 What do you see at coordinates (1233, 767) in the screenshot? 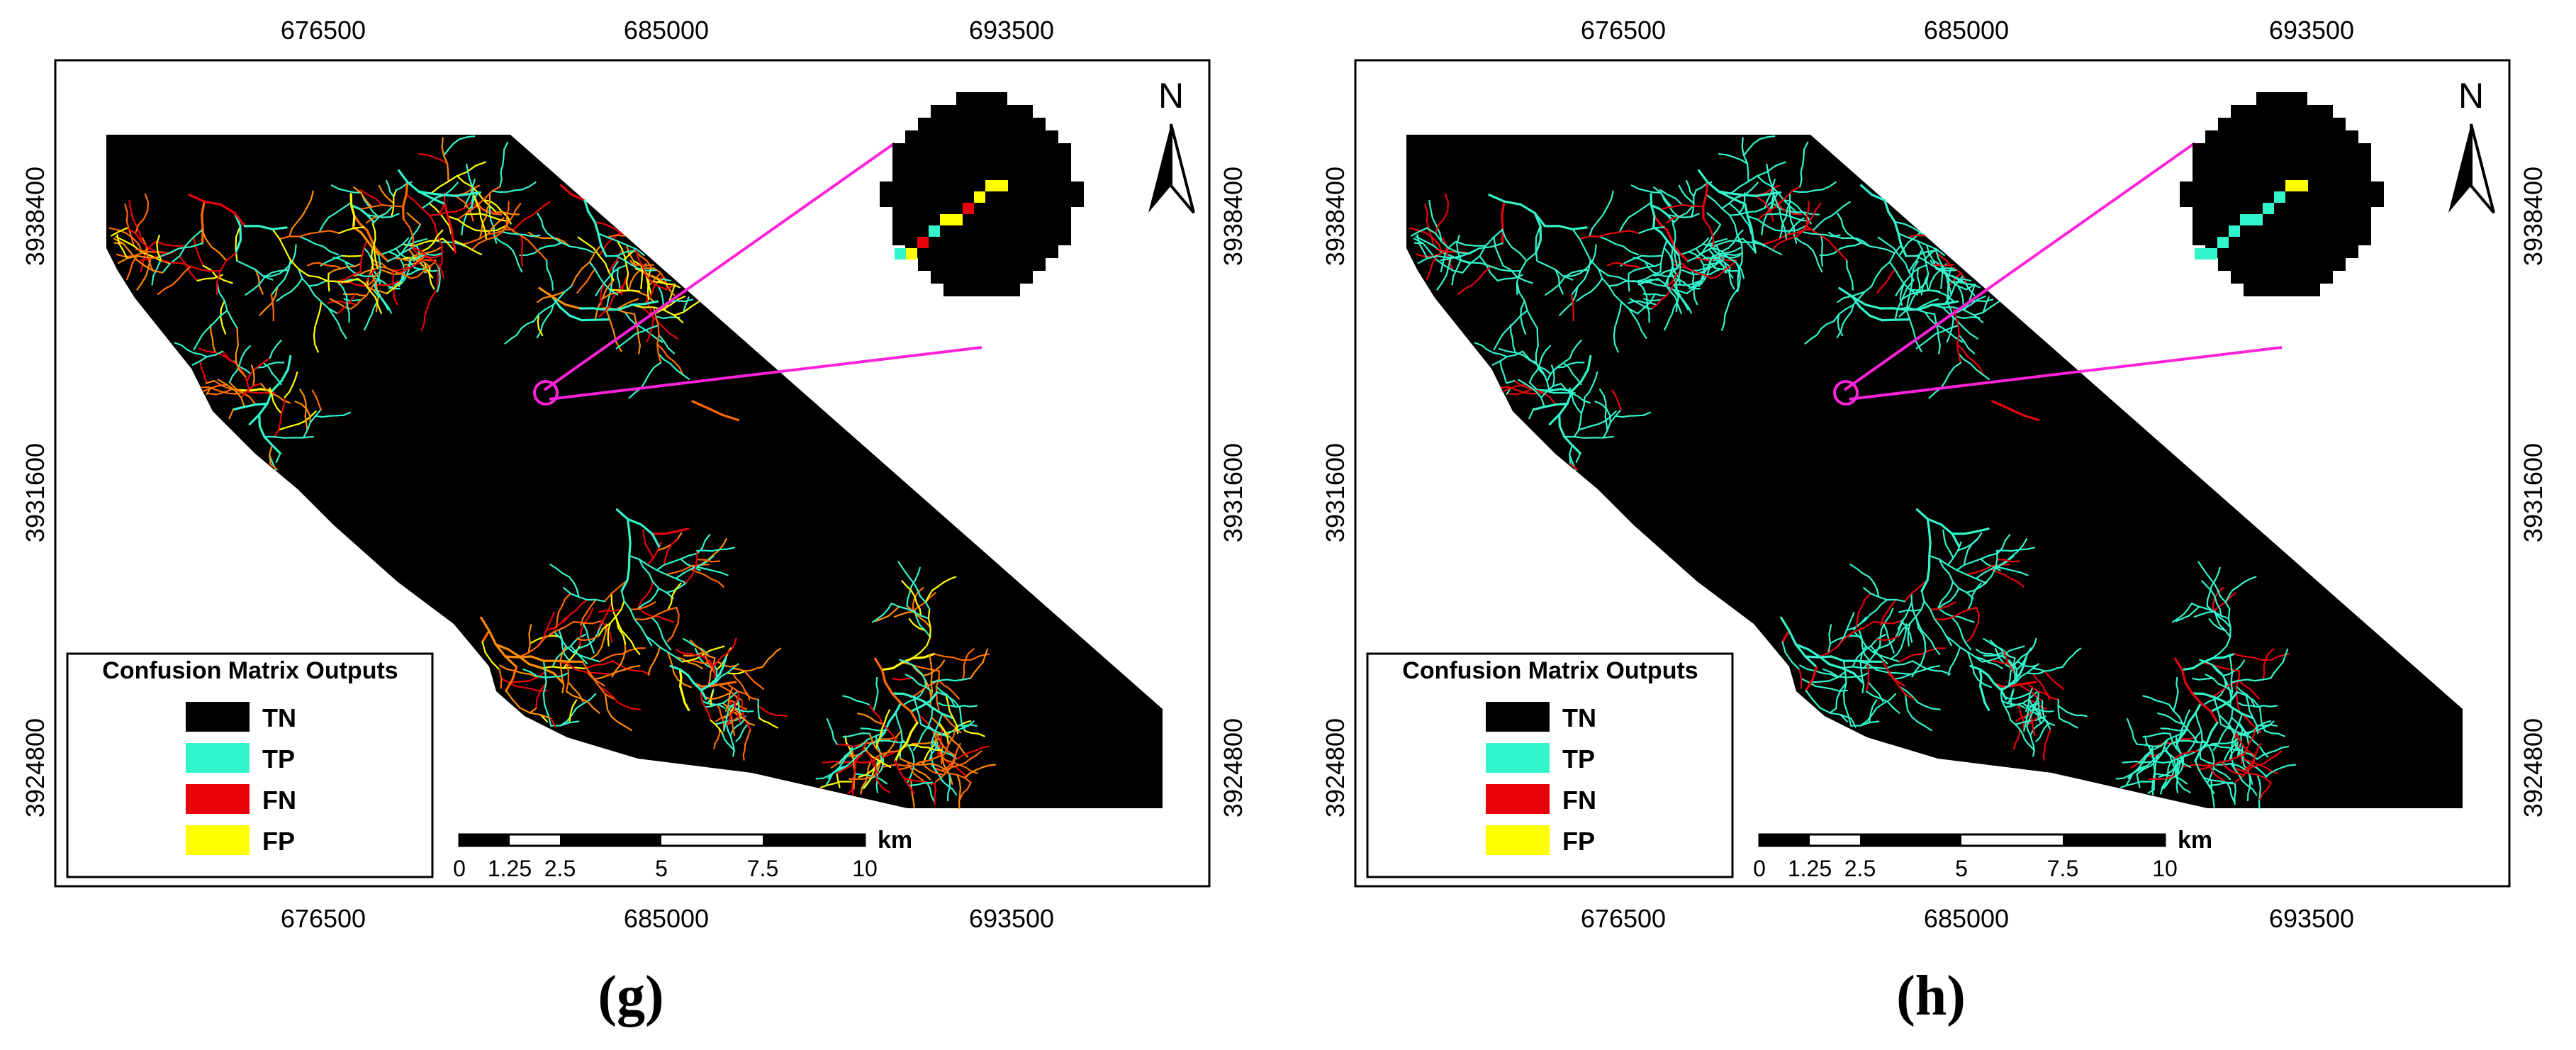
I see `y-tick-right: 3924800` at bounding box center [1233, 767].